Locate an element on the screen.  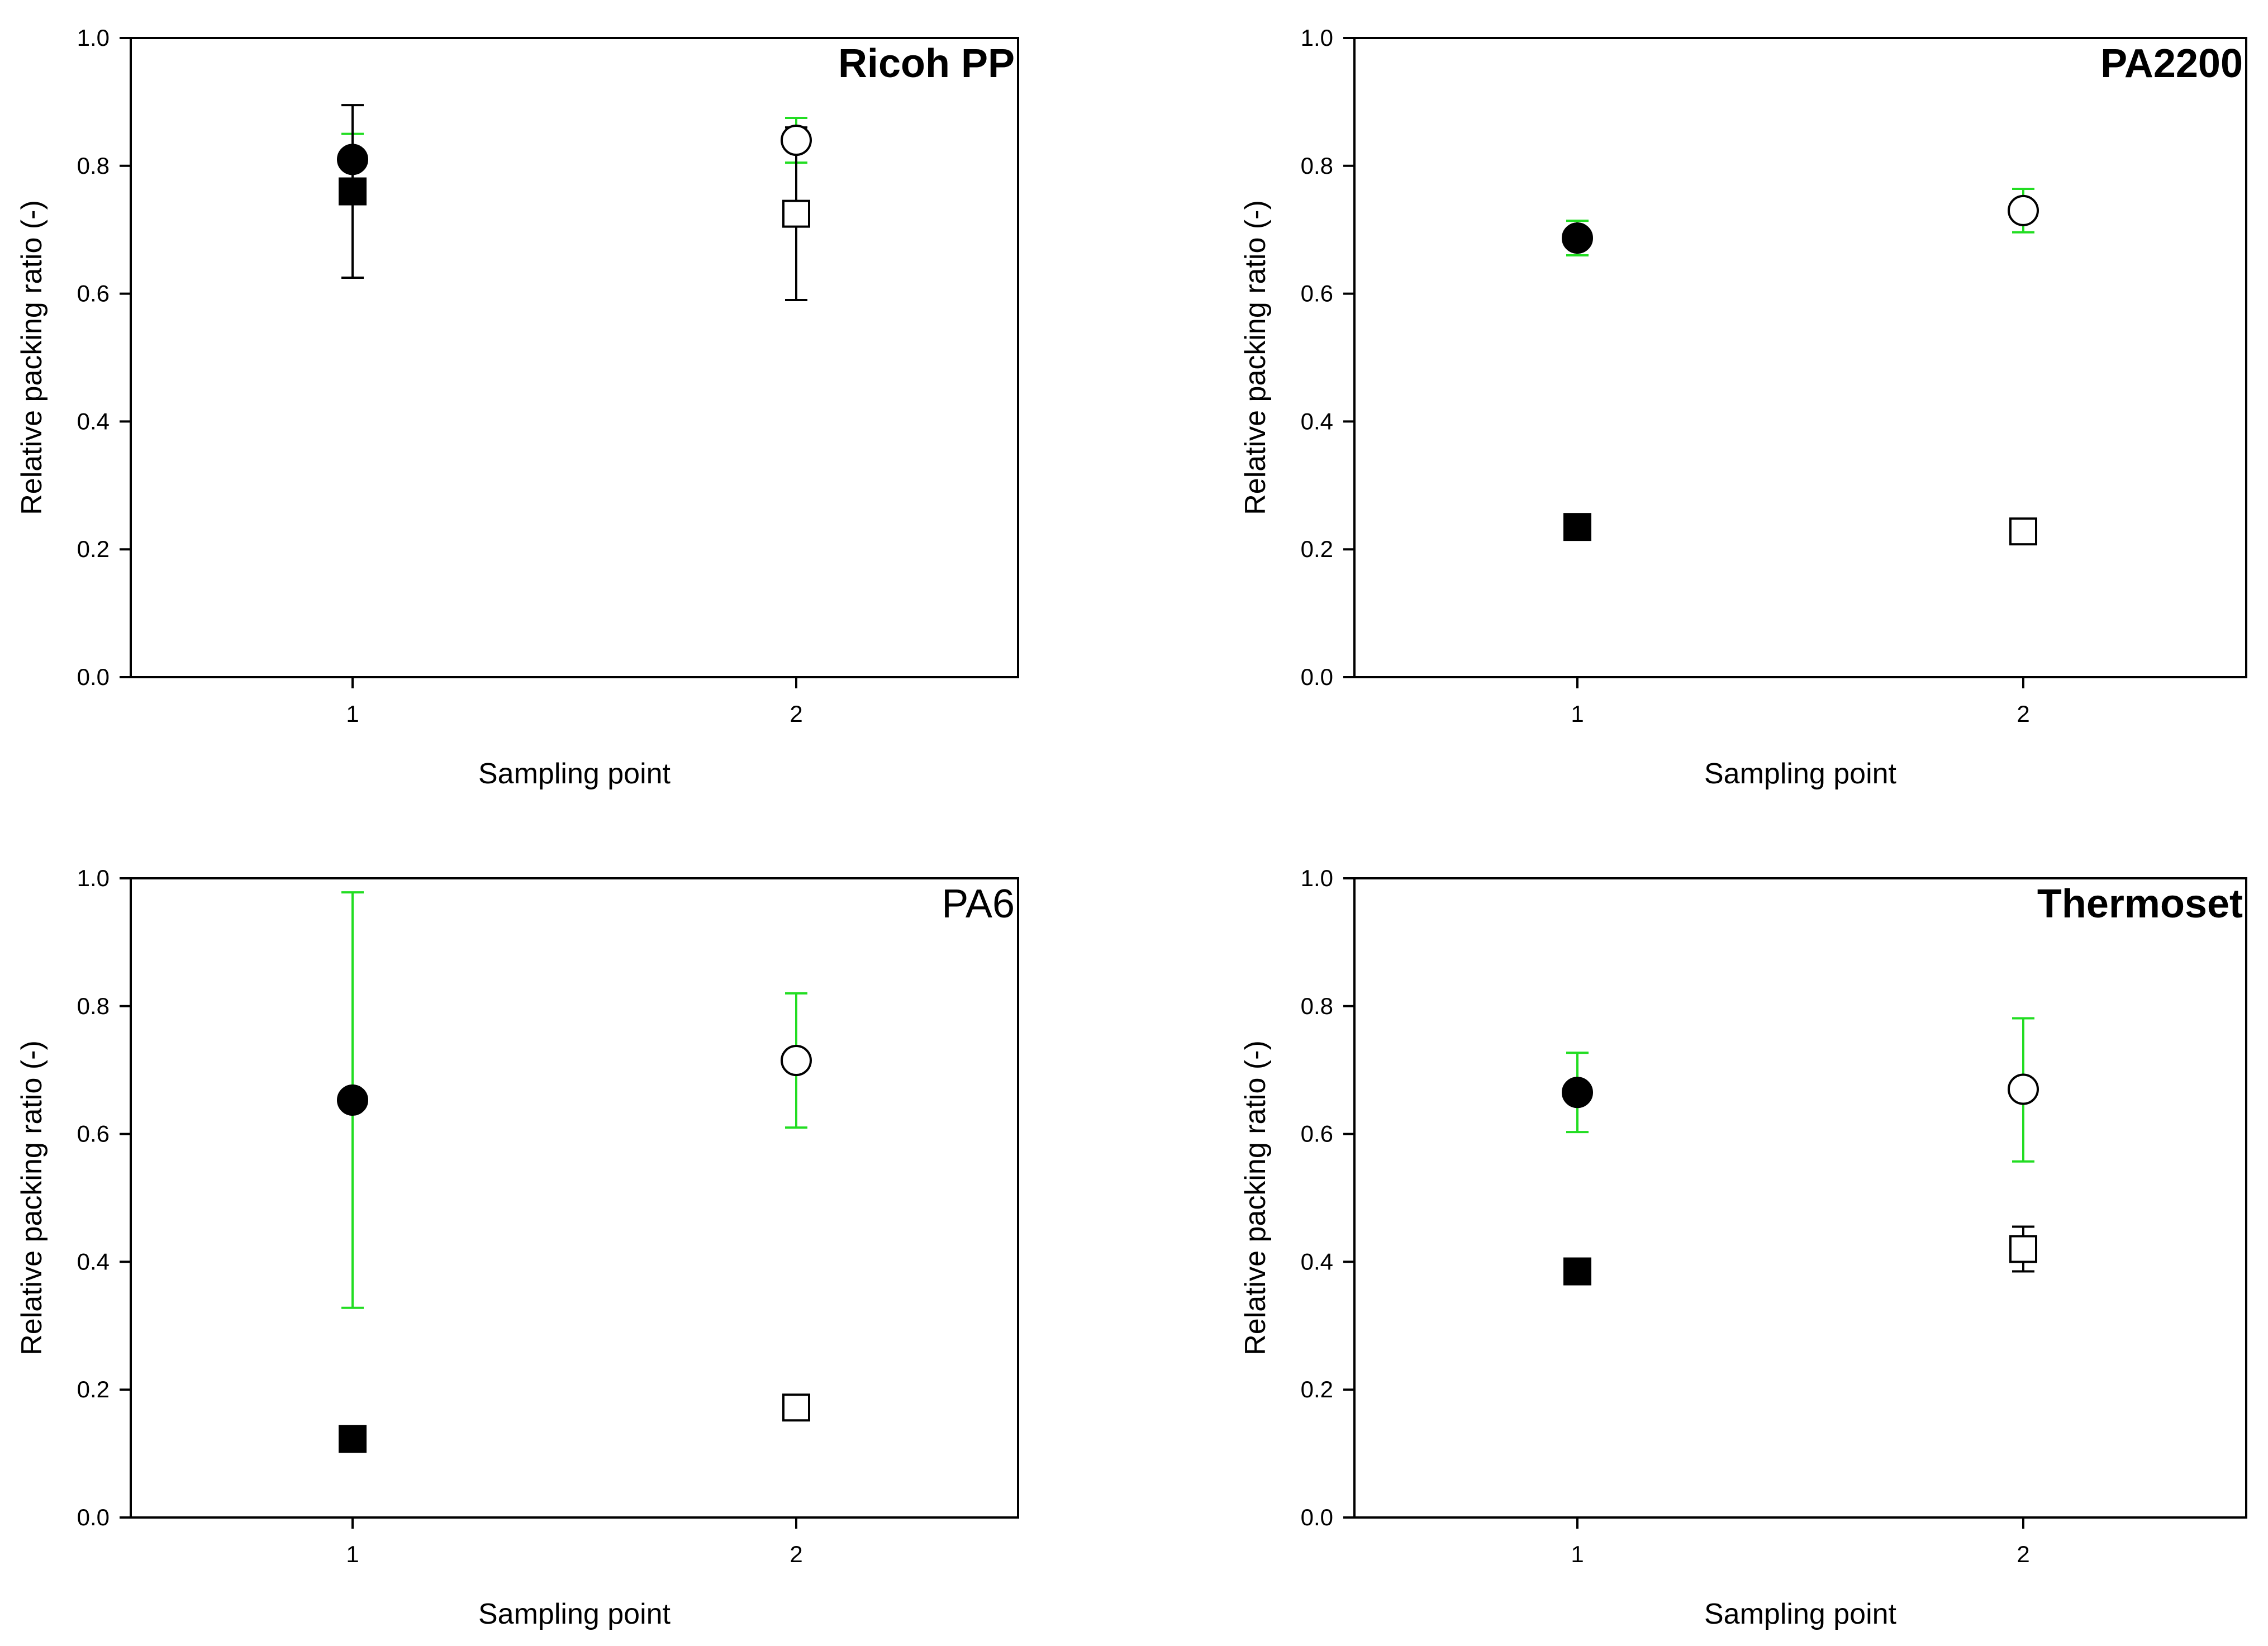
panel-title: PA2200 is located at coordinates (2171, 64).